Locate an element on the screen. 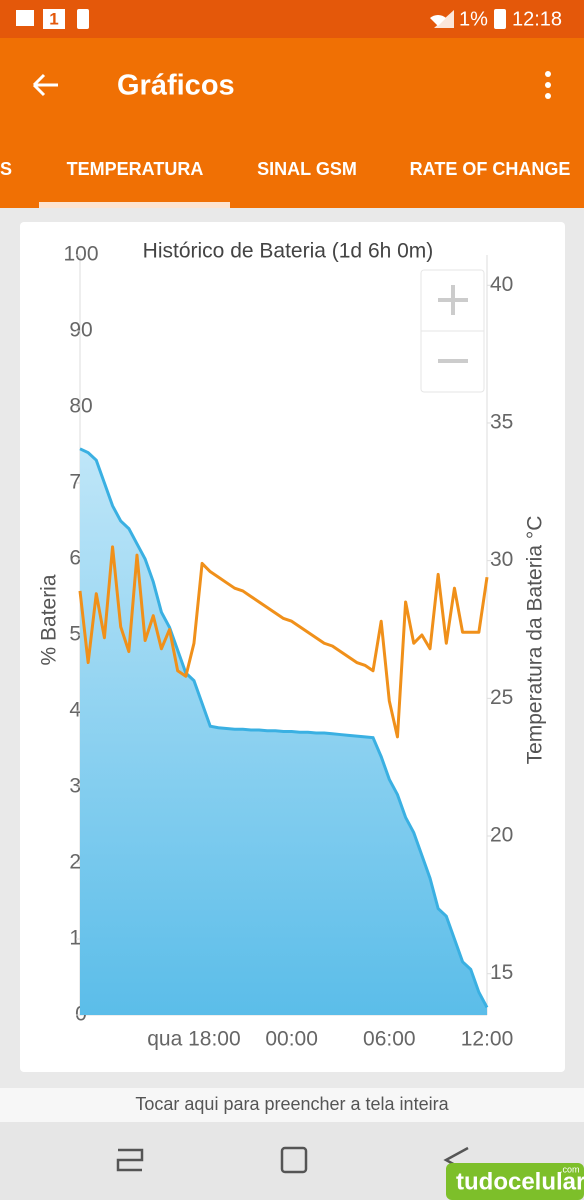 Image resolution: width=584 pixels, height=1200 pixels. x-tick-label: 06:00 is located at coordinates (389, 1039).